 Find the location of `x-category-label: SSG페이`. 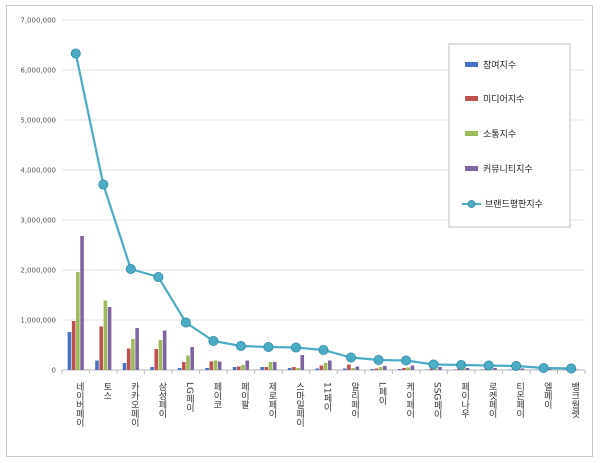

x-category-label: SSG페이 is located at coordinates (437, 400).